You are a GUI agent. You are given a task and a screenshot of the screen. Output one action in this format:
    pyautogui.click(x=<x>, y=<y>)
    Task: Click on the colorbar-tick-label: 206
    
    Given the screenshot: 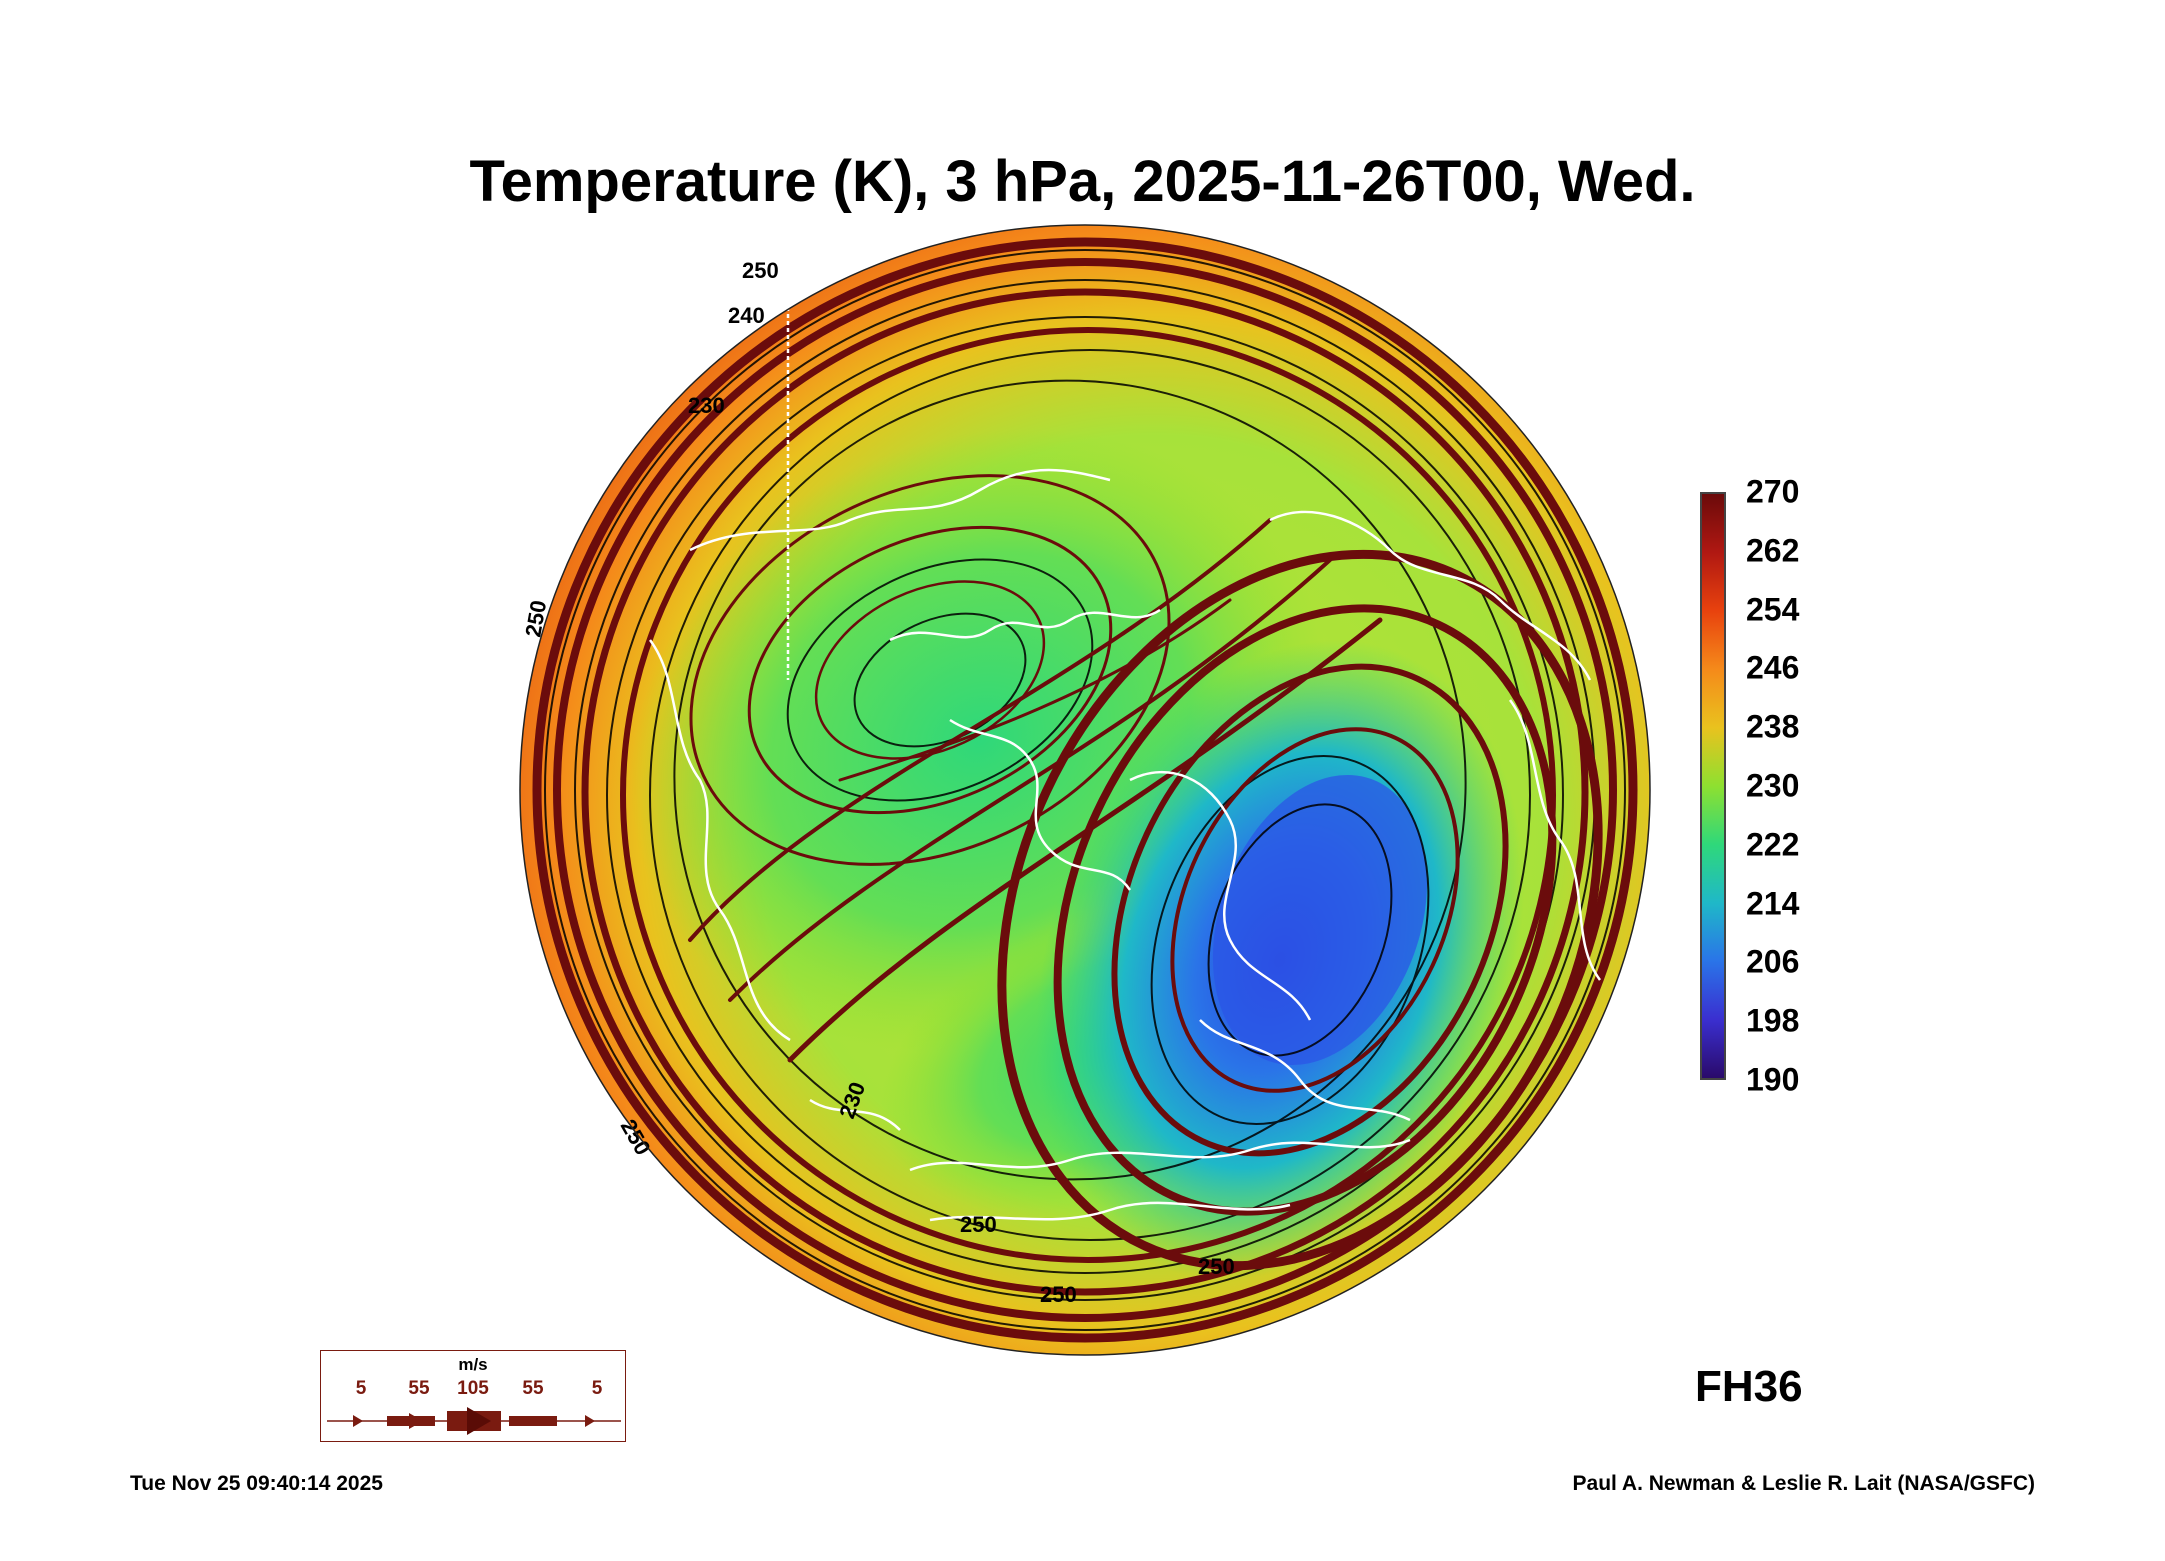 What is the action you would take?
    pyautogui.click(x=1773, y=961)
    